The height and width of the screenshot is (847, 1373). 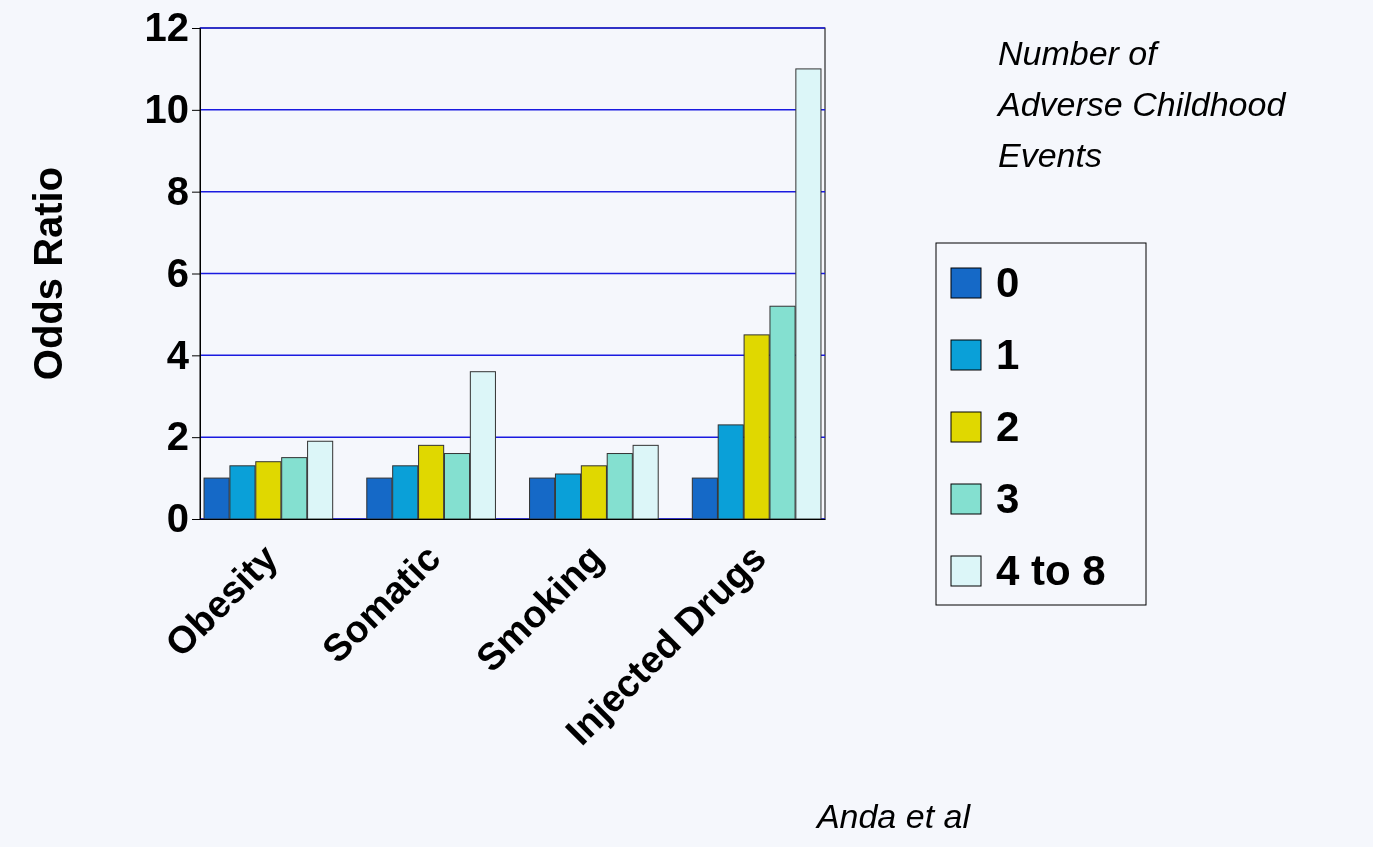 I want to click on legend-label: 4 to 8, so click(x=1051, y=570).